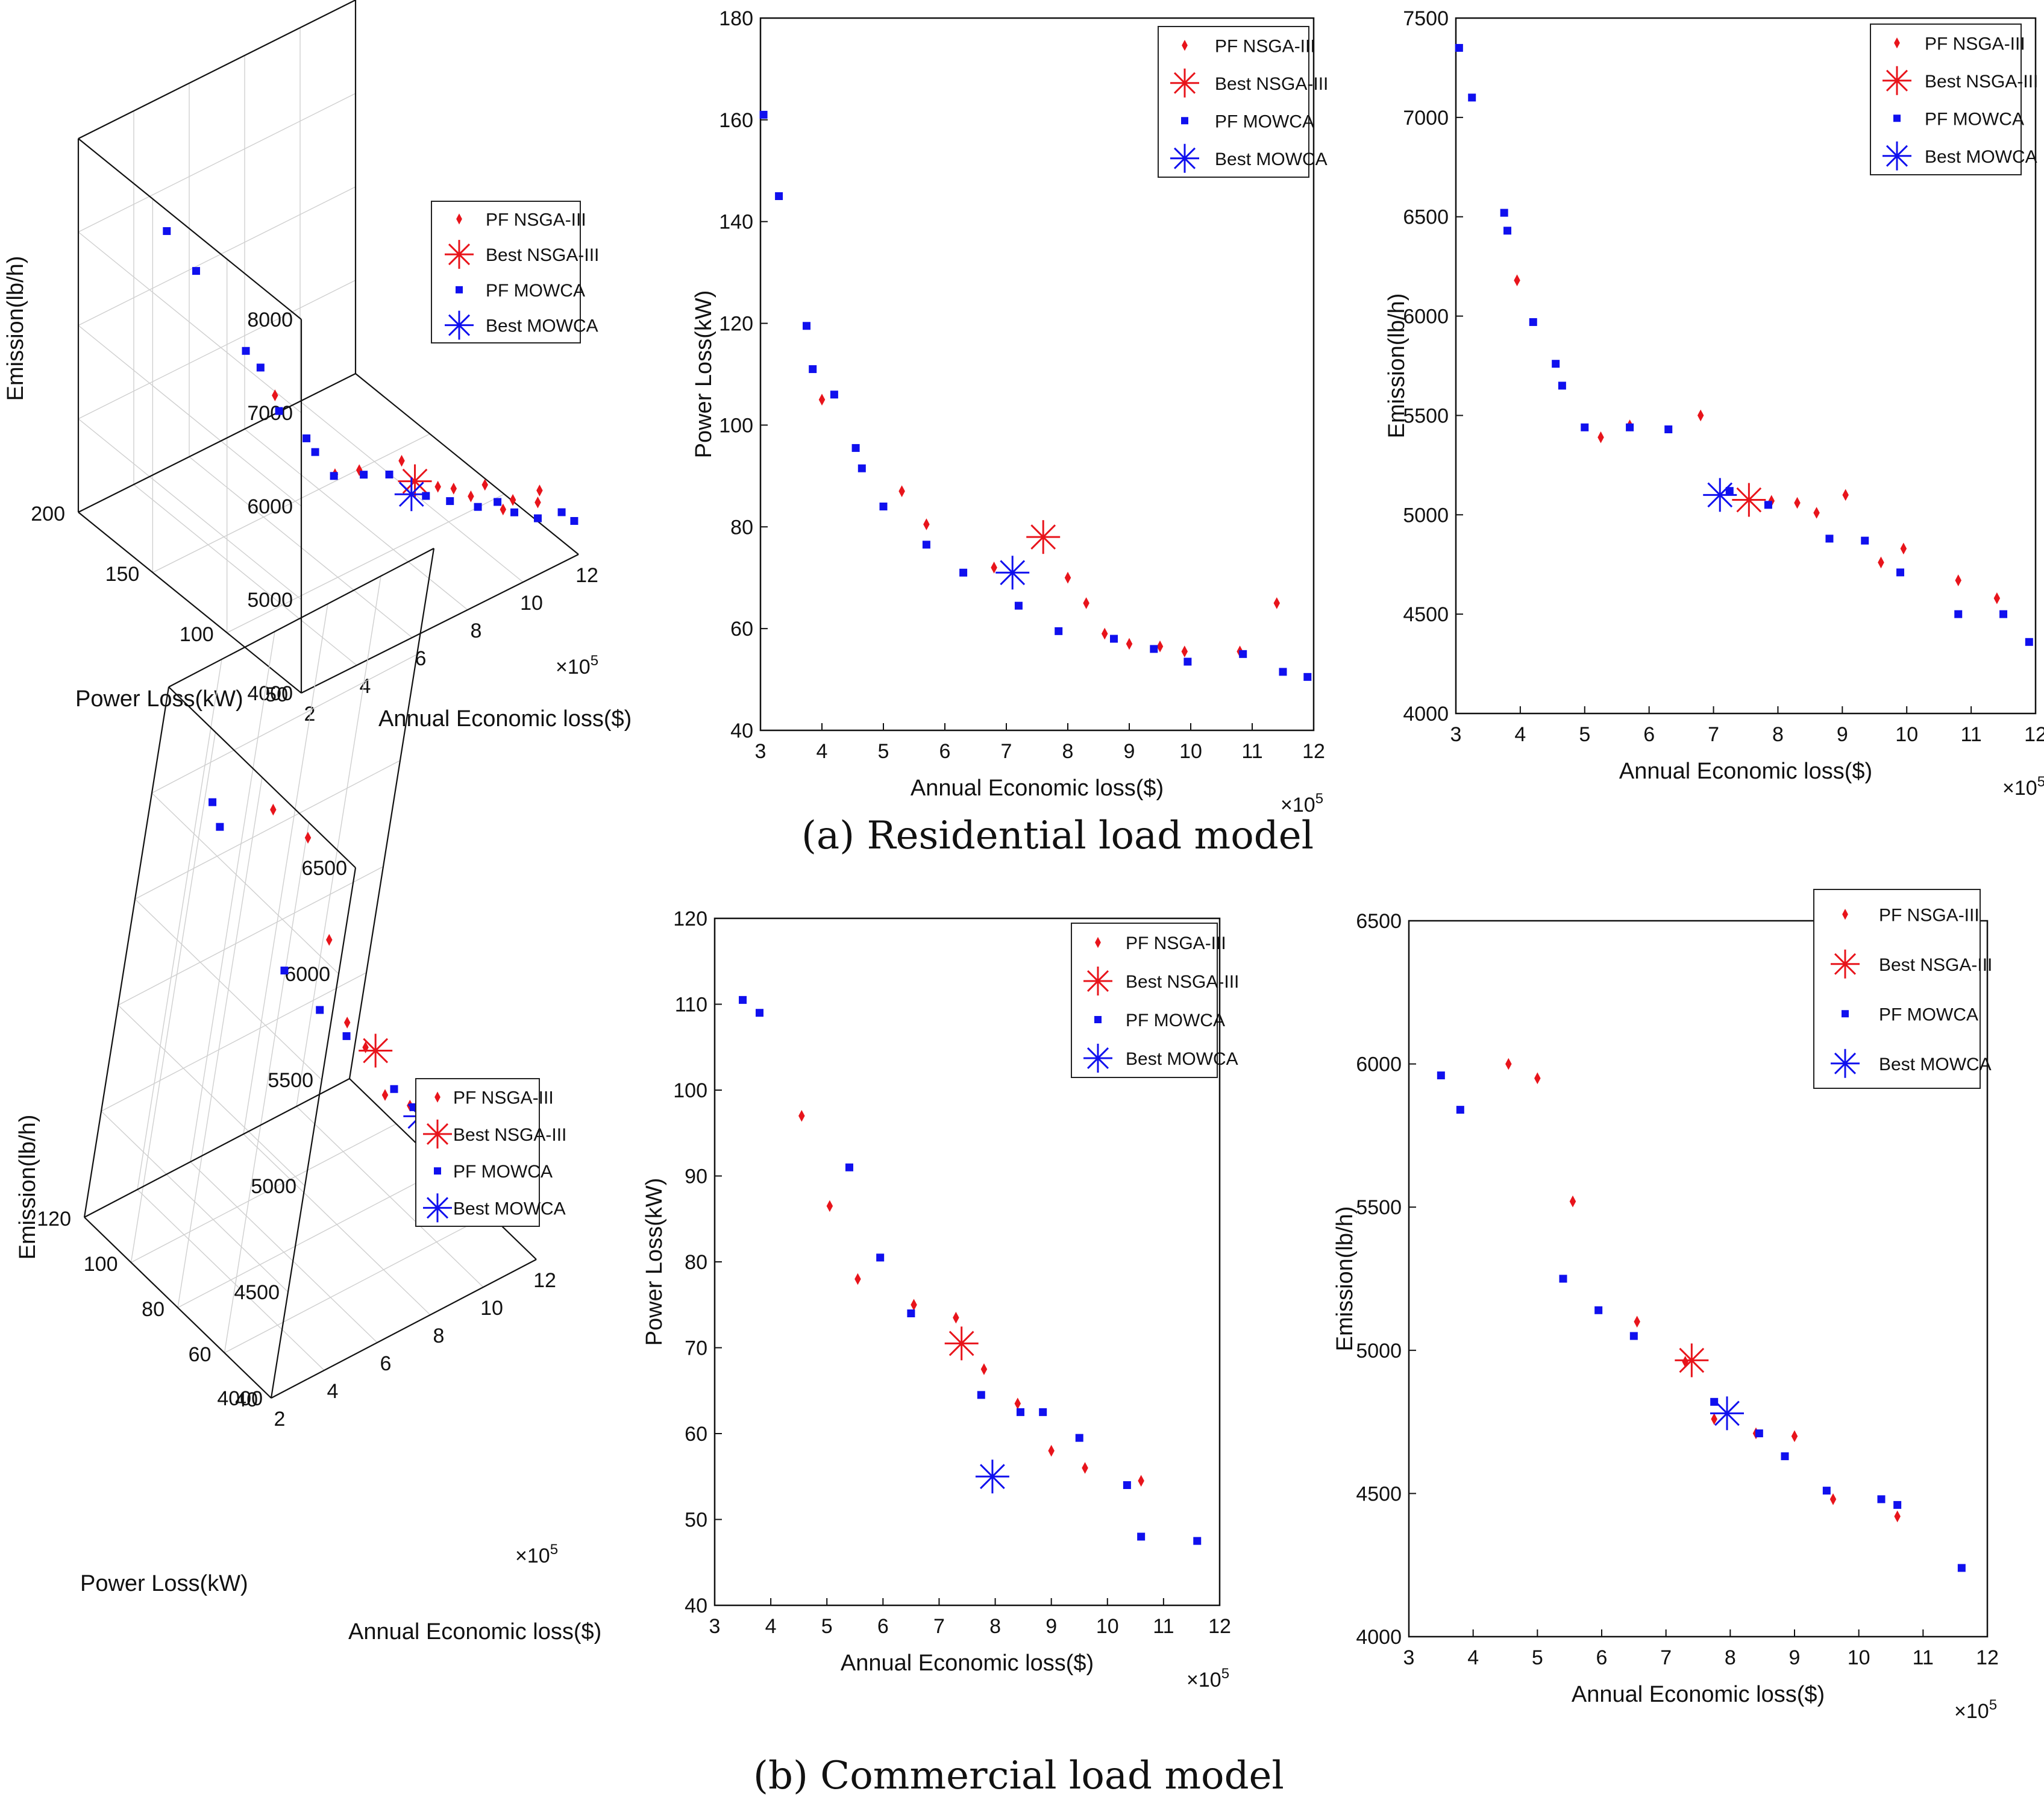 Image resolution: width=2044 pixels, height=1806 pixels. Describe the element at coordinates (1006, 751) in the screenshot. I see `x-tick-label: 7` at that location.